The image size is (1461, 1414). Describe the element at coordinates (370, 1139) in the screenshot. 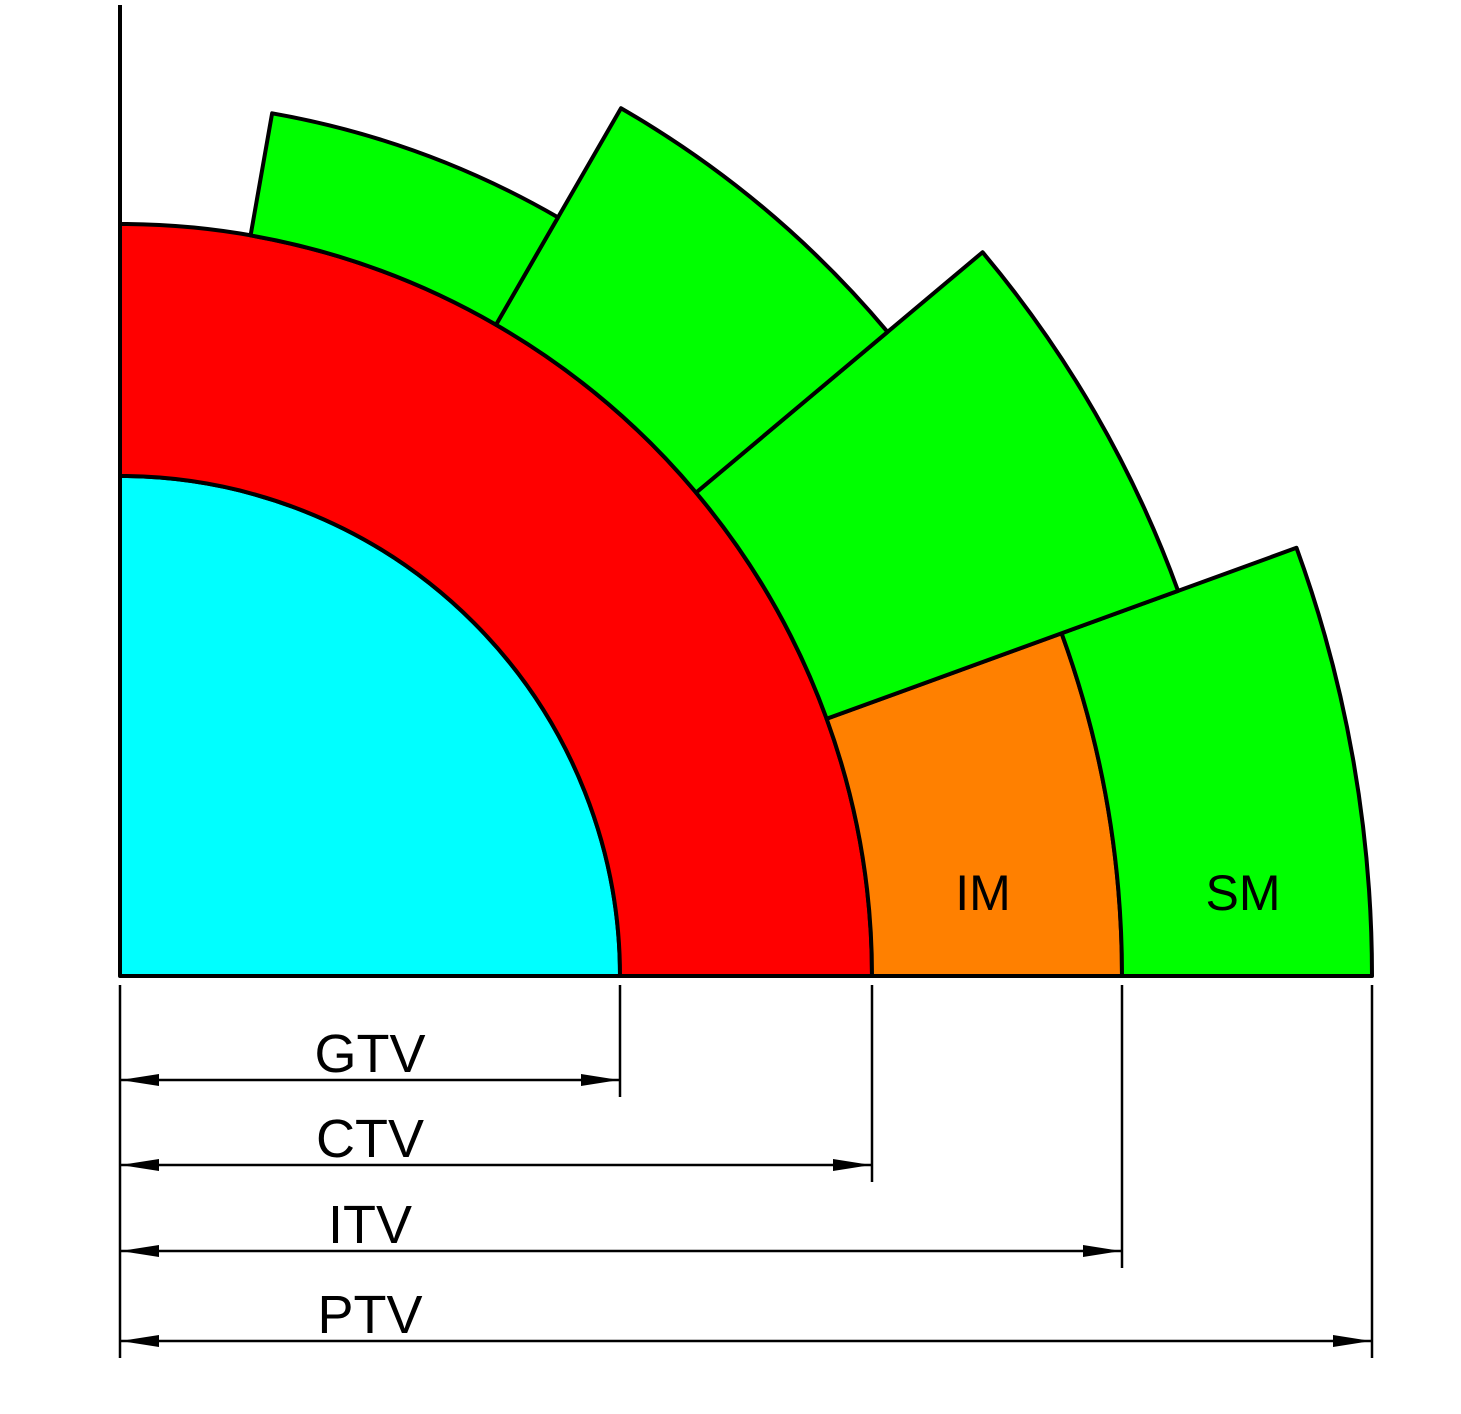

I see `ctv-label: CTV` at that location.